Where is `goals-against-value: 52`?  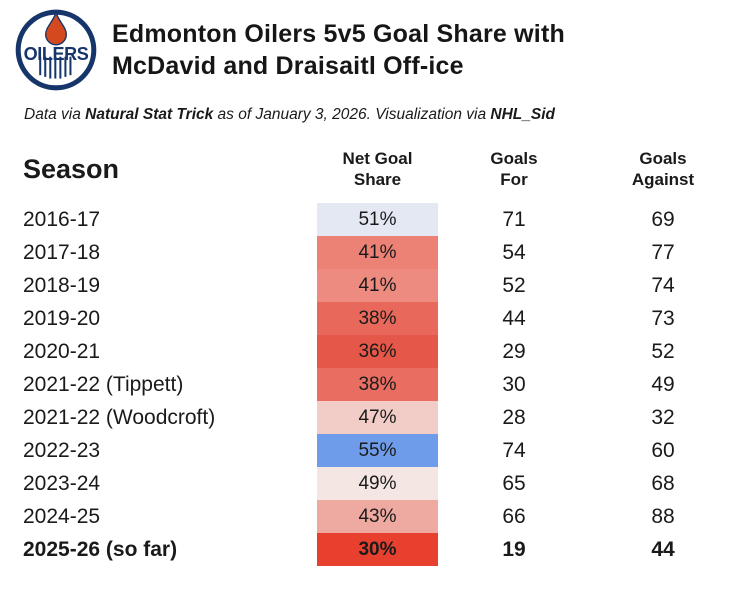 goals-against-value: 52 is located at coordinates (663, 351).